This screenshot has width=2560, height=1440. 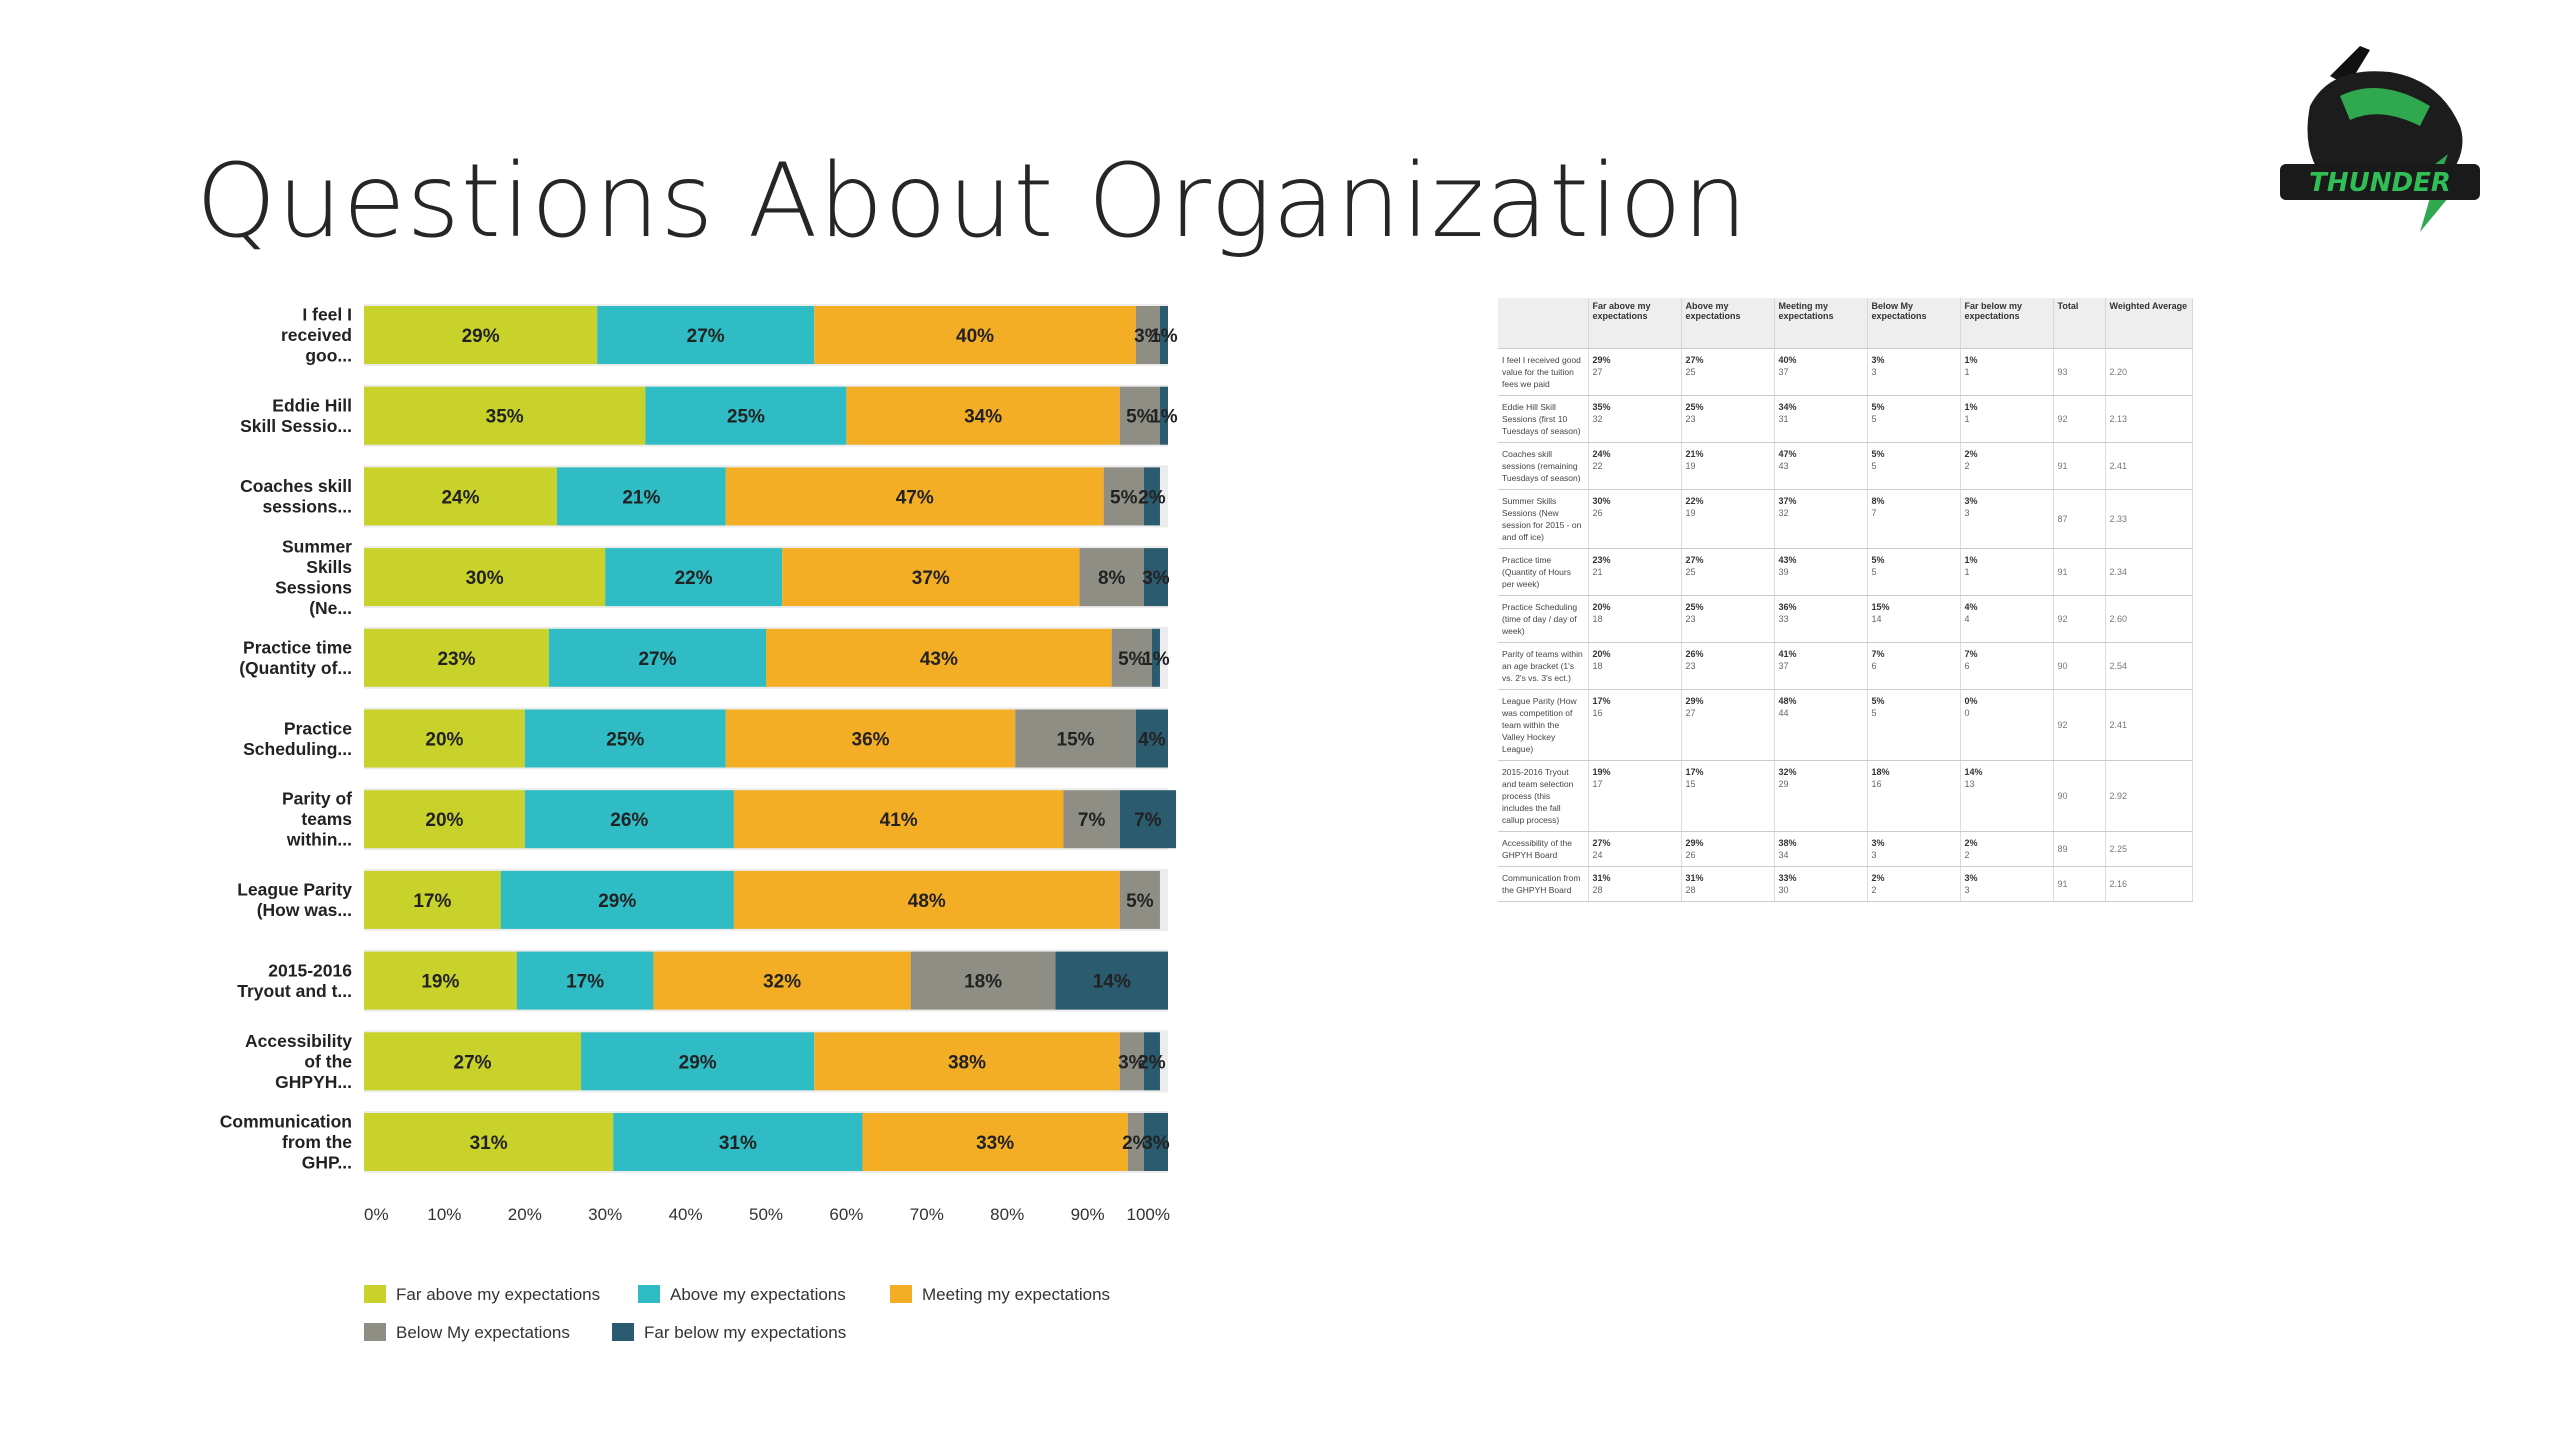 What do you see at coordinates (972, 201) in the screenshot?
I see `slide-title: Questions About Organization` at bounding box center [972, 201].